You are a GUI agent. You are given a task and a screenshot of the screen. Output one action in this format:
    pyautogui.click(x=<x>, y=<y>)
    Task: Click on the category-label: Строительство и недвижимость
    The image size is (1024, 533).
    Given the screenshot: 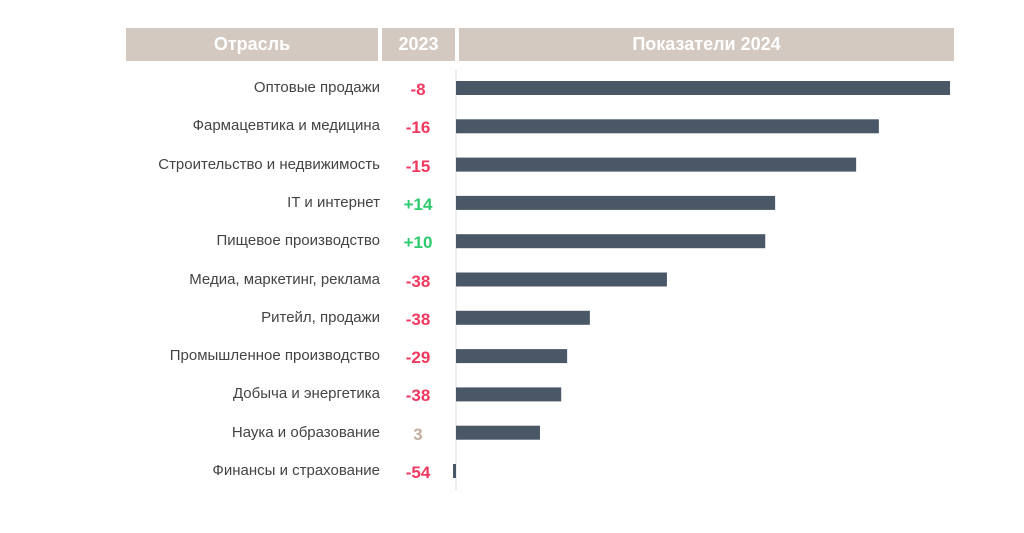 What is the action you would take?
    pyautogui.click(x=269, y=164)
    